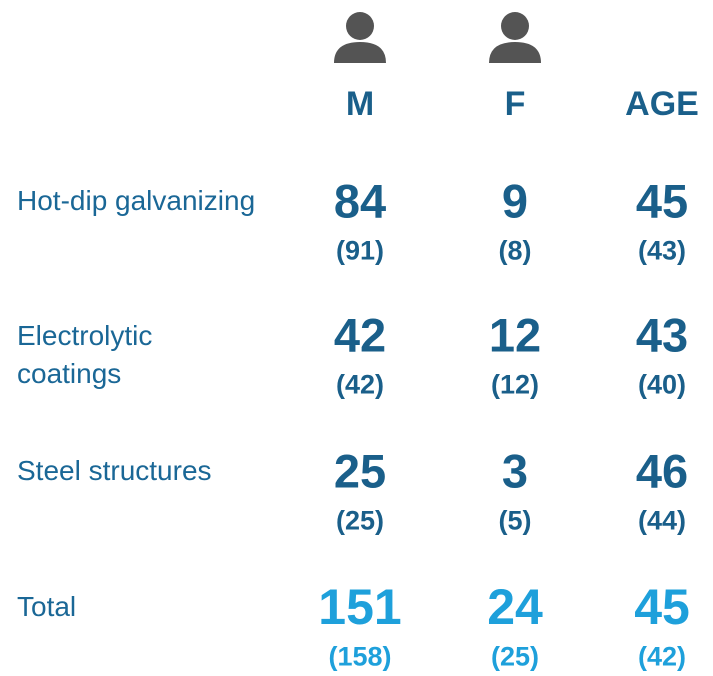  Describe the element at coordinates (515, 471) in the screenshot. I see `value: 3` at that location.